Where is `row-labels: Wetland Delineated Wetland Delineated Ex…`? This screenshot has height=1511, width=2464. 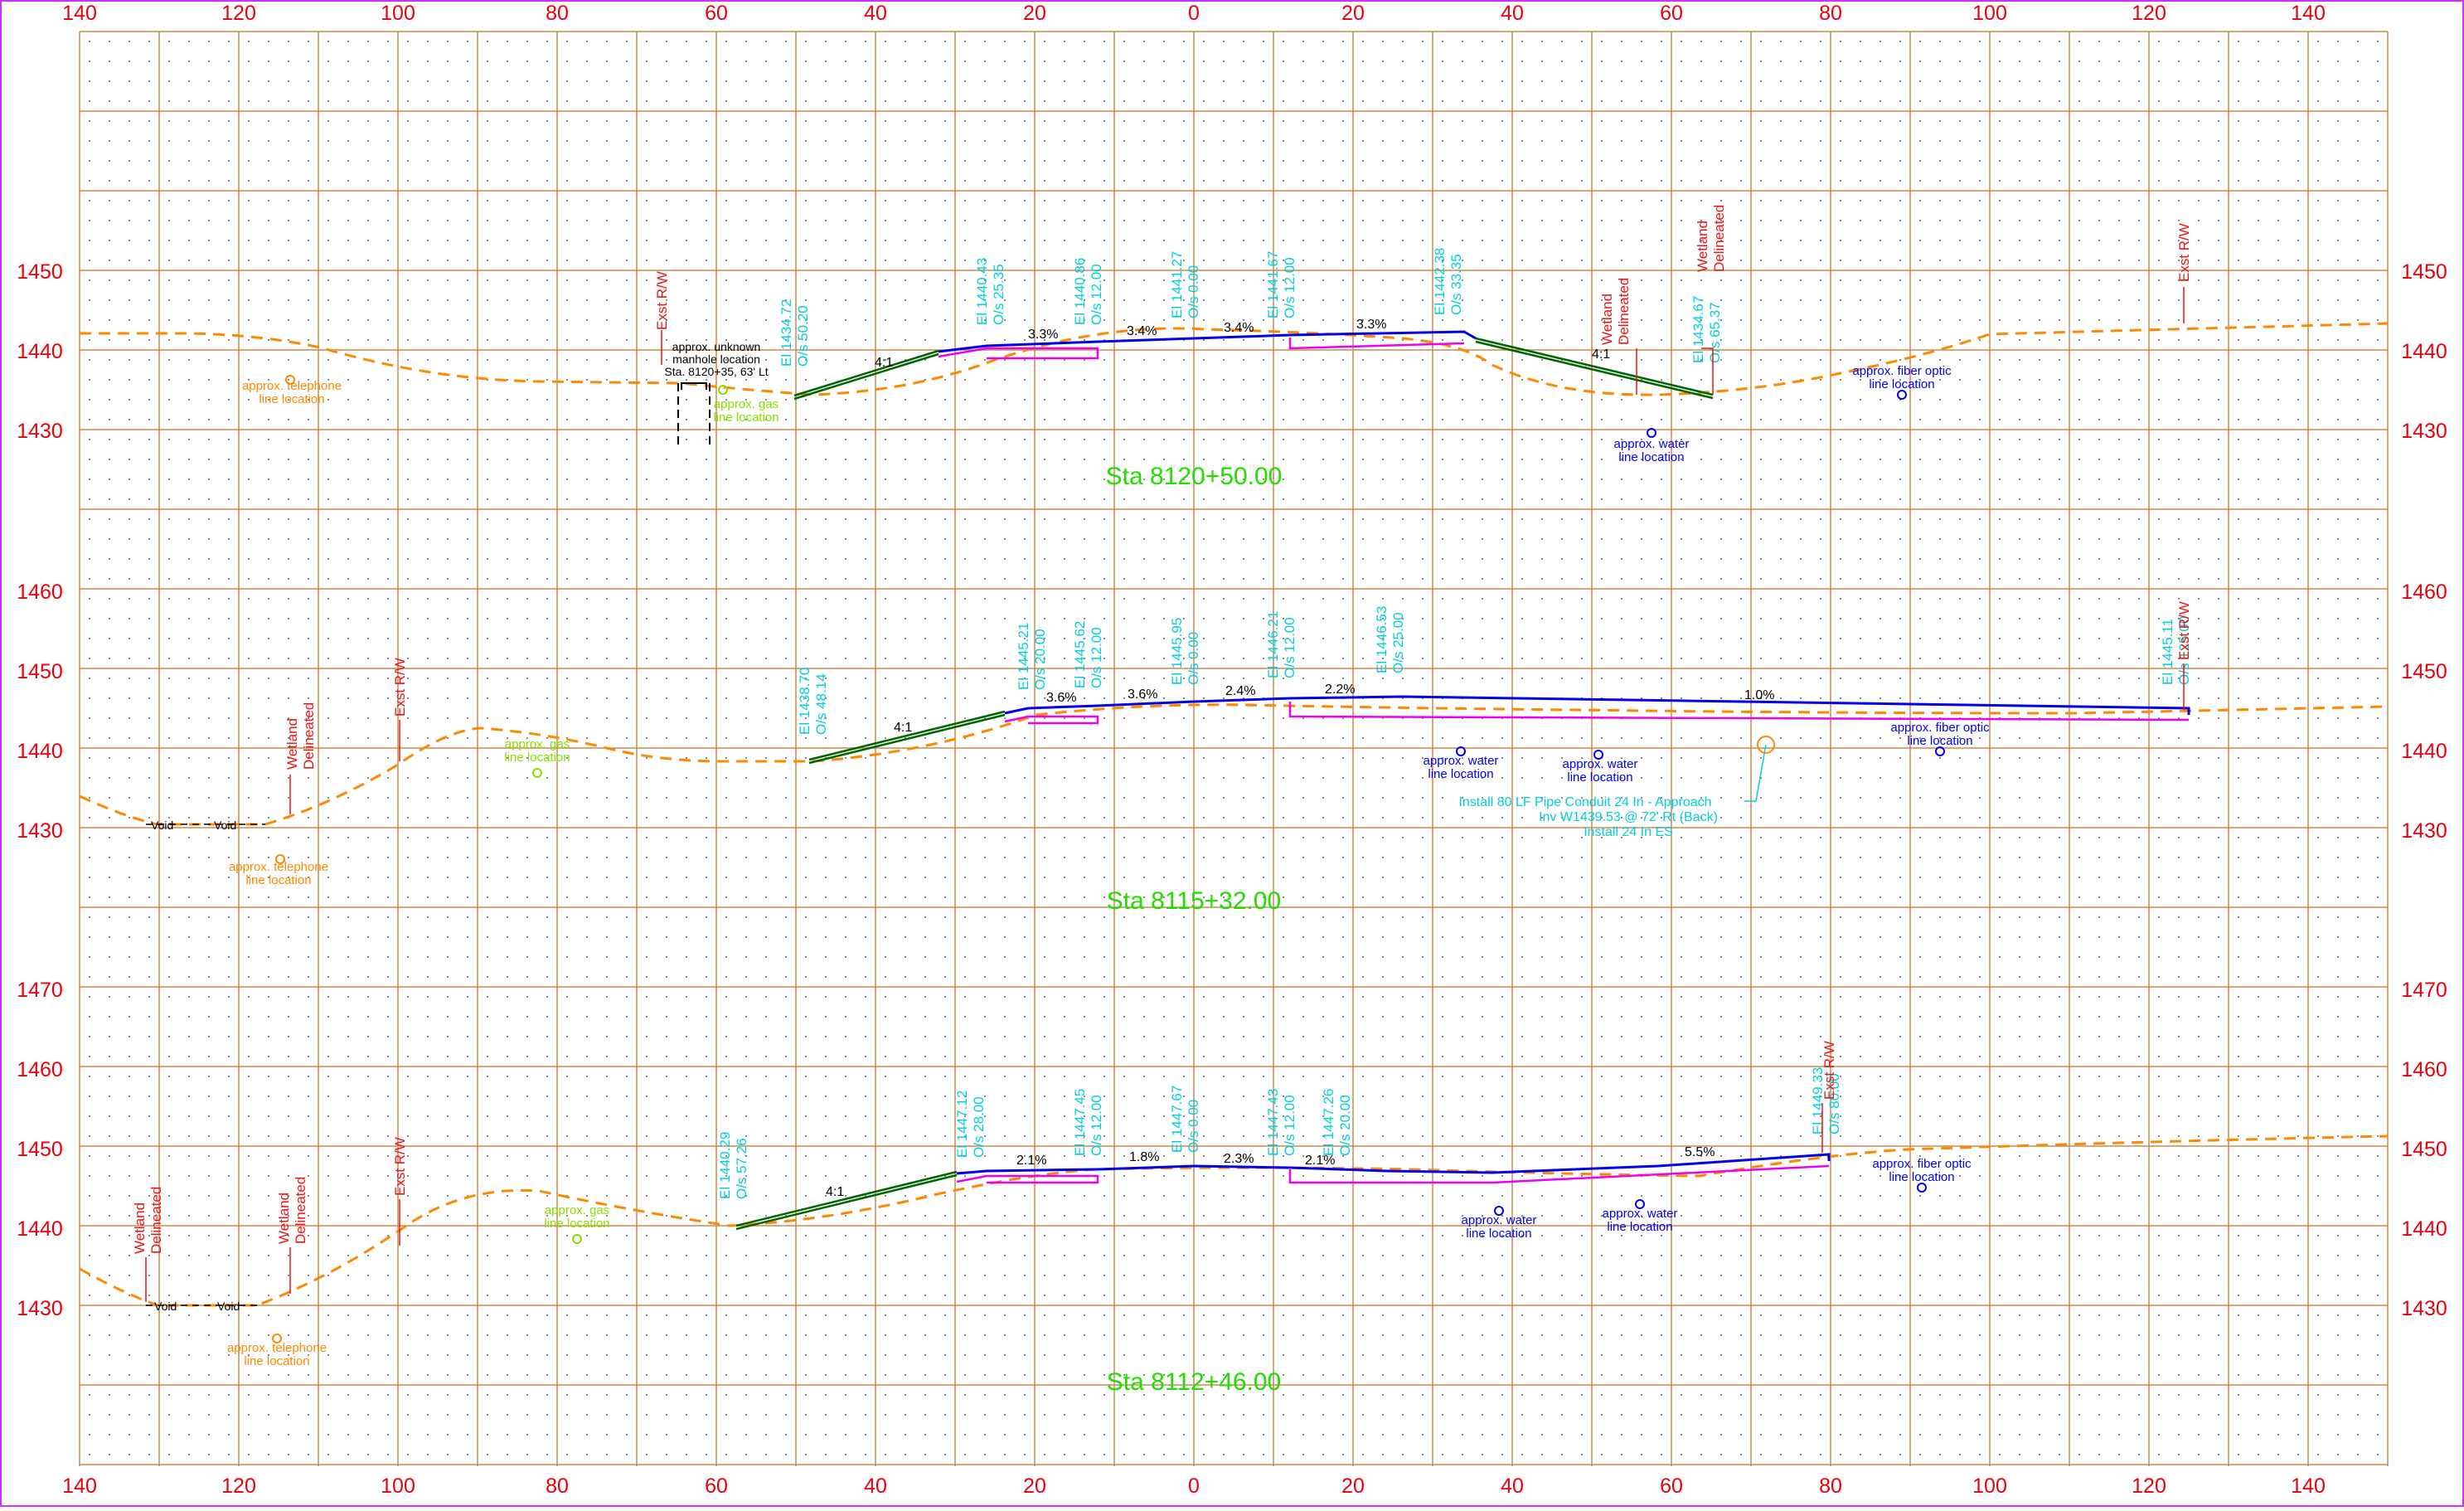
row-labels: Wetland Delineated Wetland Delineated Ex… is located at coordinates (985, 1171).